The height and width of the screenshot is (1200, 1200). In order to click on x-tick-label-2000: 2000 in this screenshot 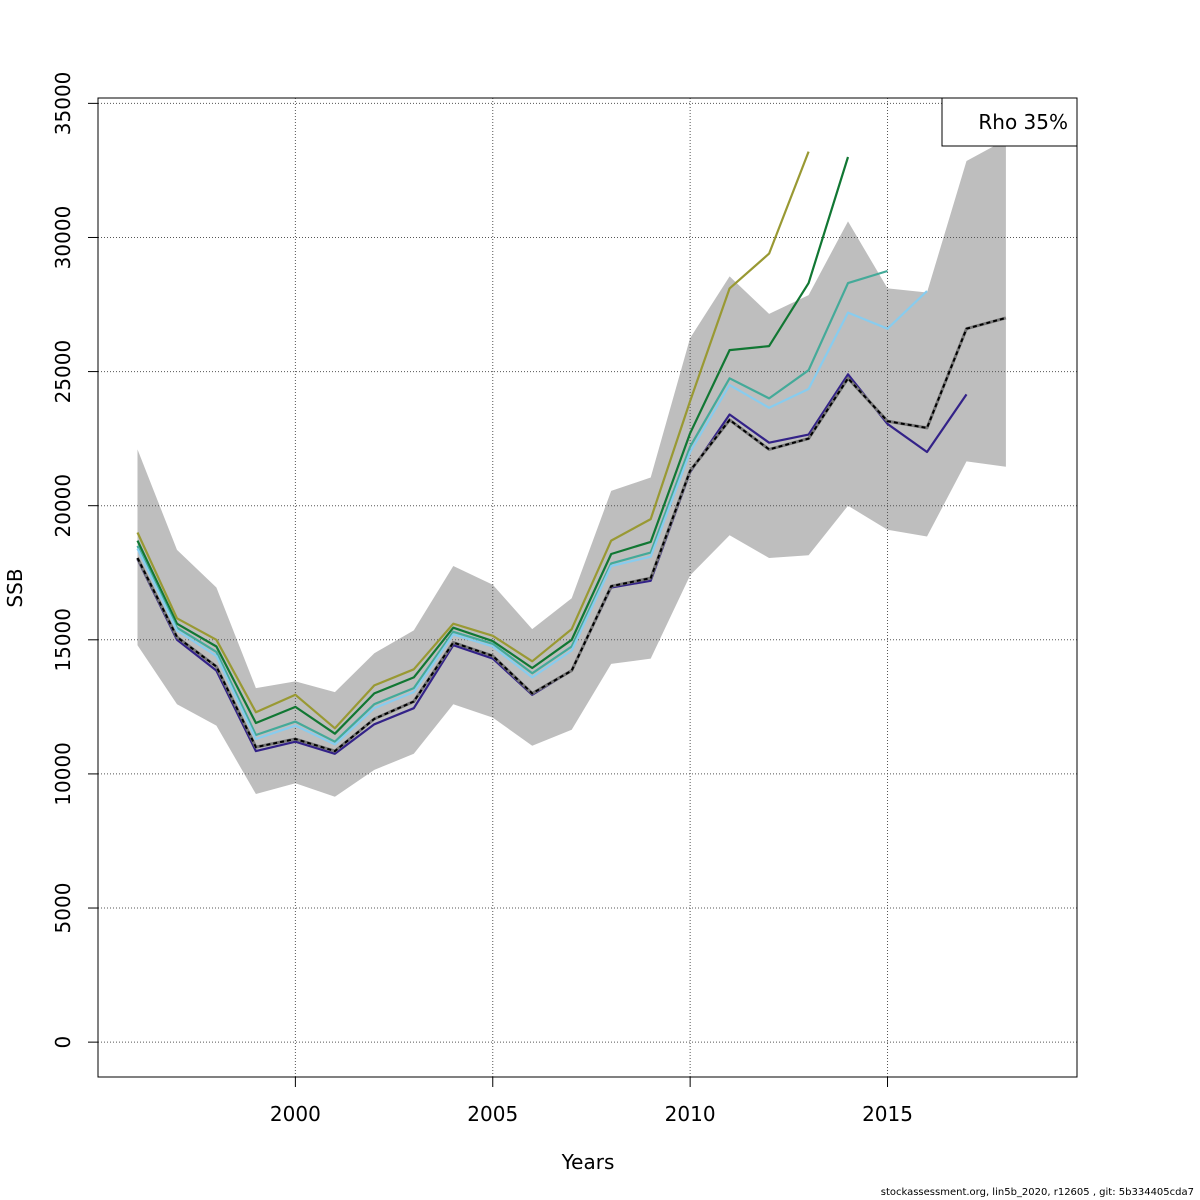, I will do `click(295, 1114)`.